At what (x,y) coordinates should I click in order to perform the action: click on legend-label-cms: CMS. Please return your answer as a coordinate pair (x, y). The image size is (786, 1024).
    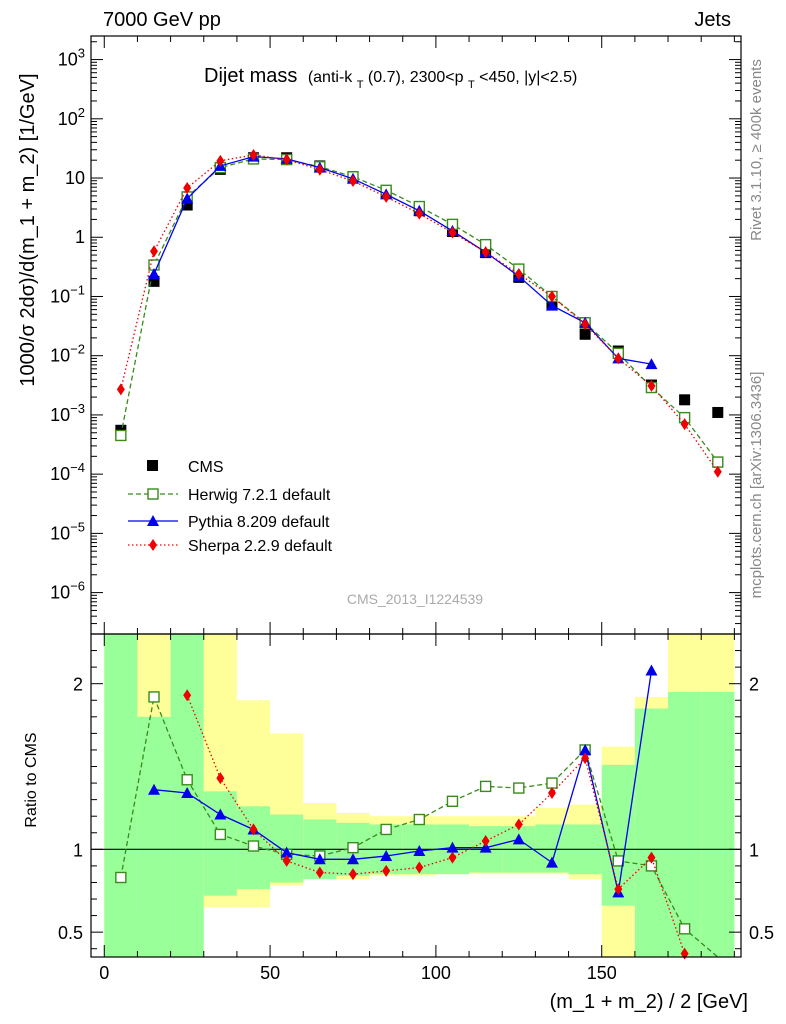
    Looking at the image, I should click on (206, 467).